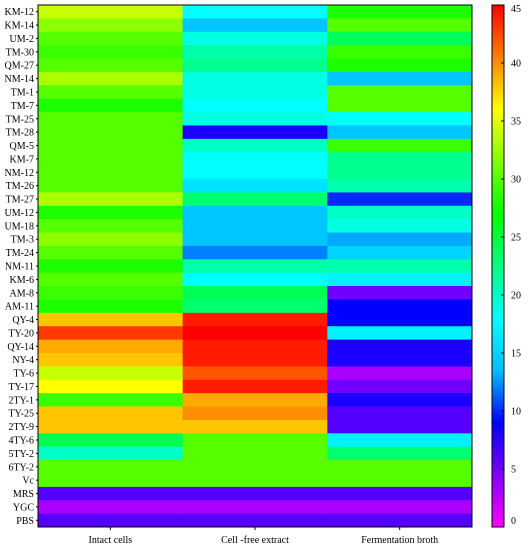  Describe the element at coordinates (516, 238) in the screenshot. I see `colorbar-tick-label: 25` at that location.